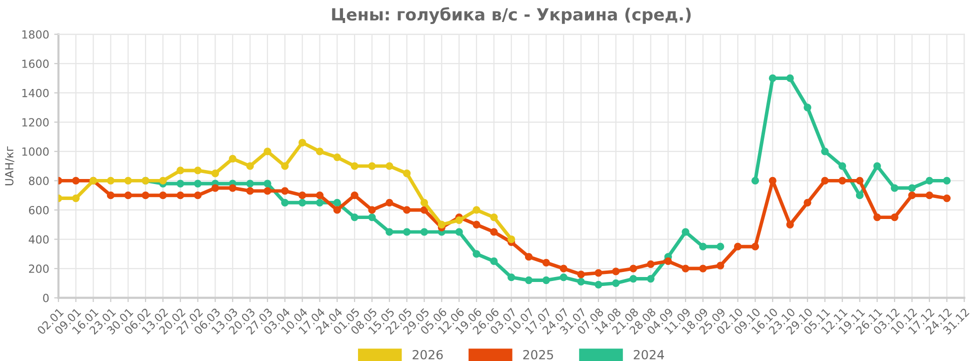  What do you see at coordinates (511, 15) in the screenshot?
I see `chart-title: Цены: голубика в/с - Украина (сред.)` at bounding box center [511, 15].